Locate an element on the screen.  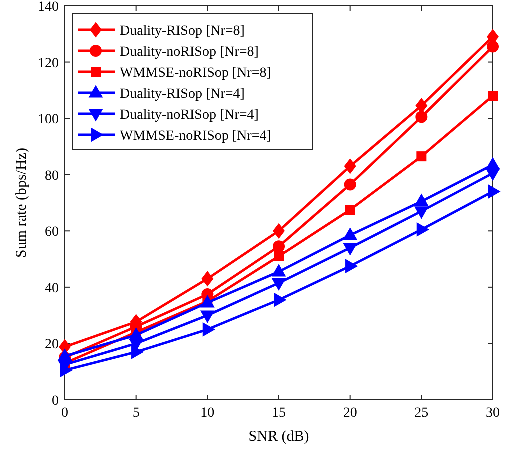
legend-label: Duality-RISop [Nr=8] is located at coordinates (182, 31).